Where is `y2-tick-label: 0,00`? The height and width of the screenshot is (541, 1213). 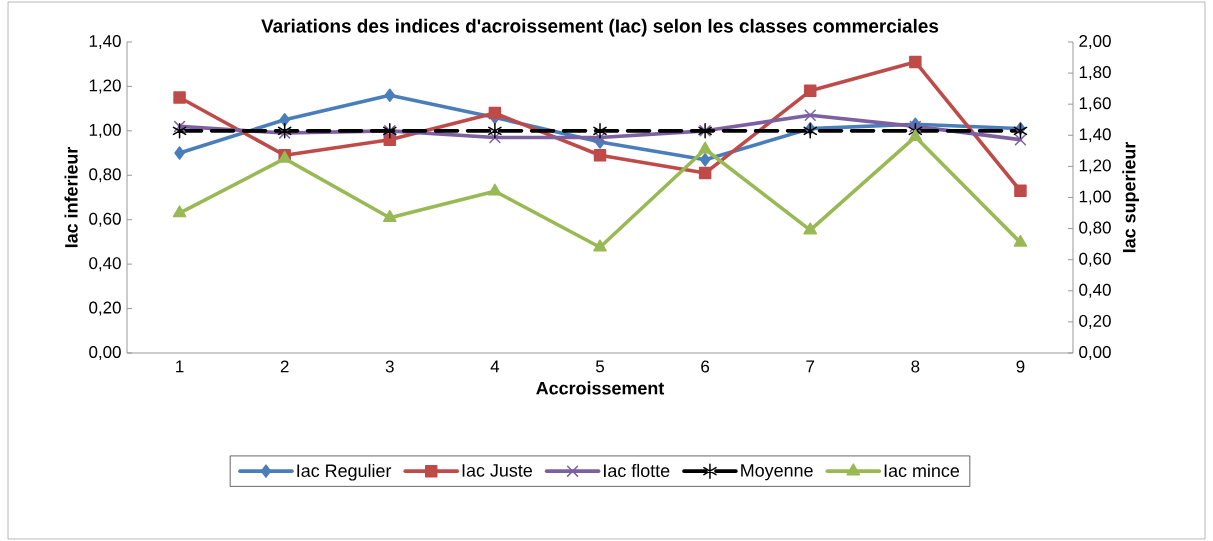
y2-tick-label: 0,00 is located at coordinates (1095, 352).